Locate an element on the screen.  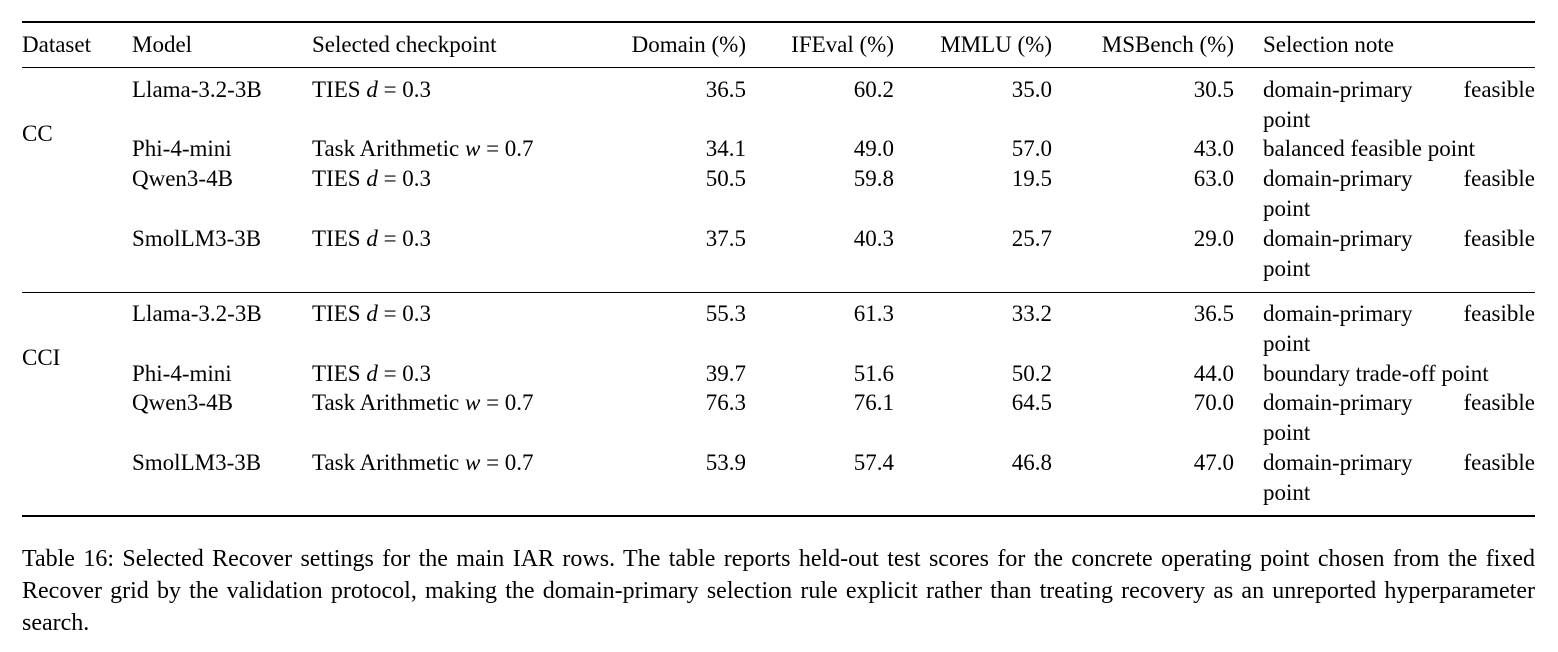
ifeval-cell: 61.3 is located at coordinates (873, 313).